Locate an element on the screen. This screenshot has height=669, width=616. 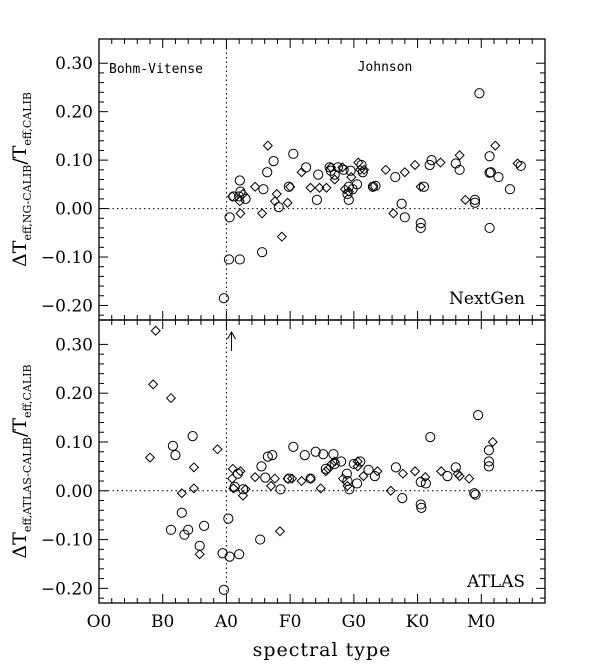
x-tick-label: G0 is located at coordinates (354, 622).